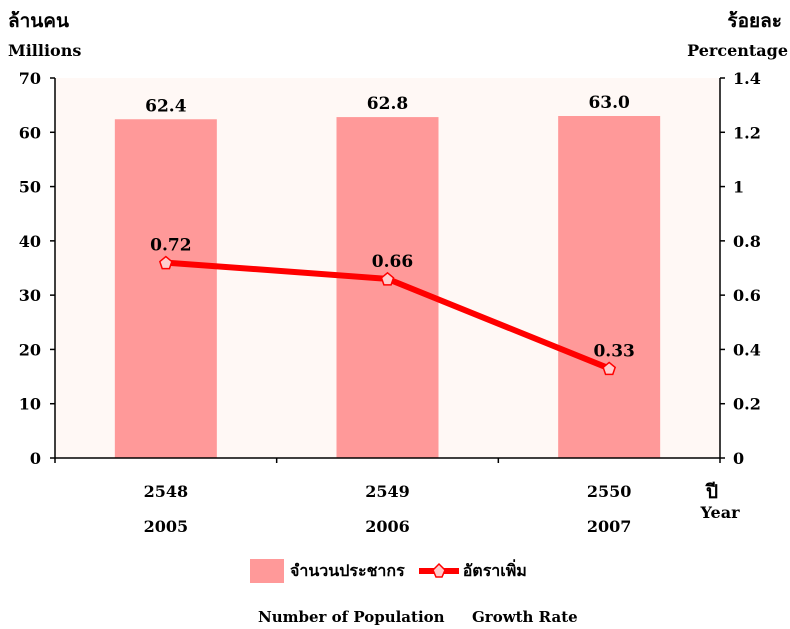  Describe the element at coordinates (609, 103) in the screenshot. I see `bar-value-label: 63.0` at that location.